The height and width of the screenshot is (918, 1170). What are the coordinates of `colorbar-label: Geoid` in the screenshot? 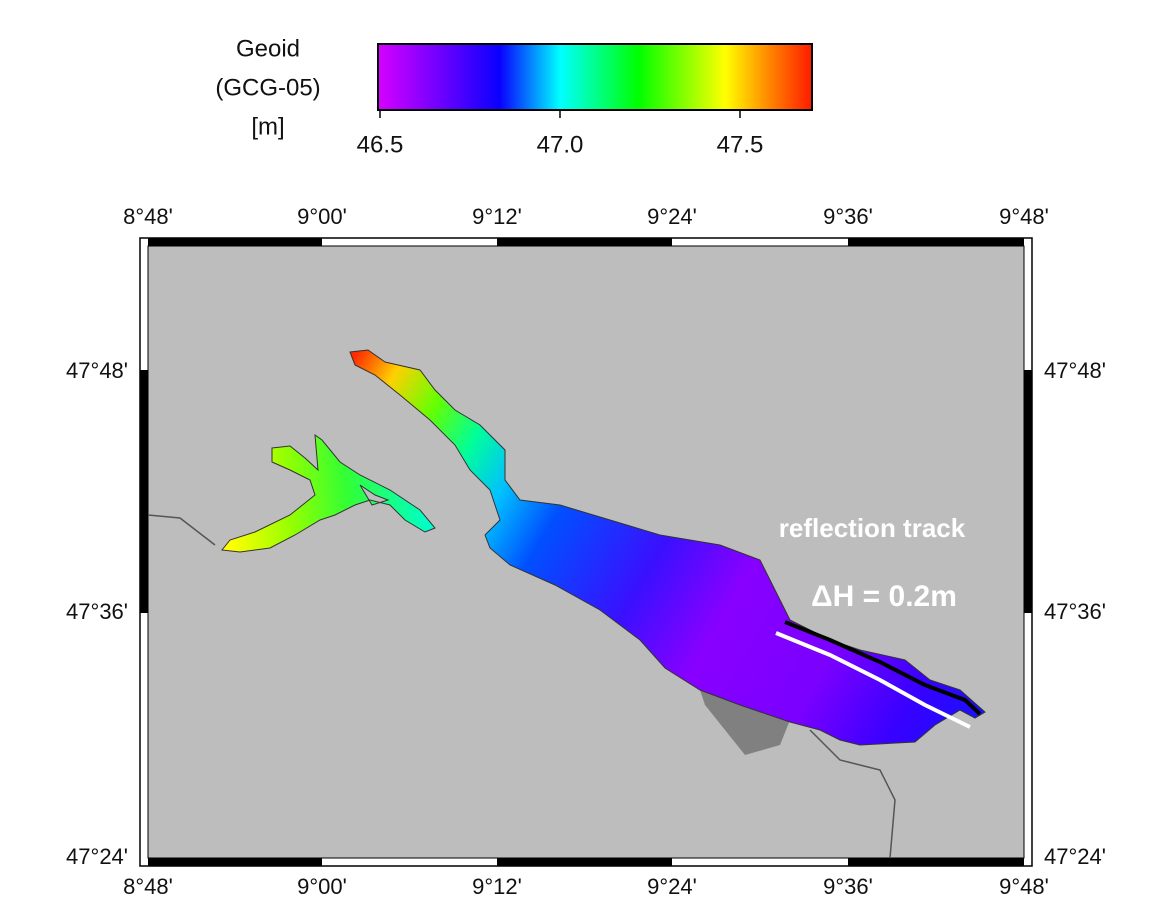 It's located at (268, 48).